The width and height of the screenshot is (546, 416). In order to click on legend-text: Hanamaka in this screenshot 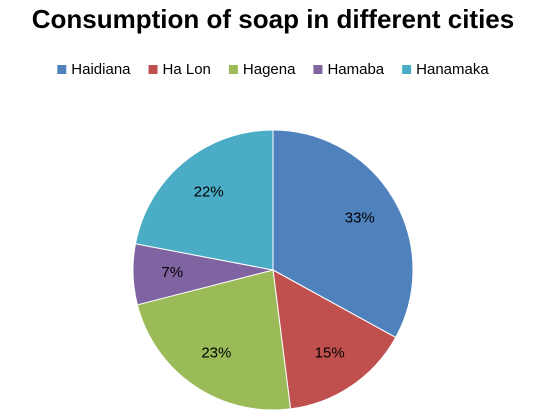, I will do `click(452, 69)`.